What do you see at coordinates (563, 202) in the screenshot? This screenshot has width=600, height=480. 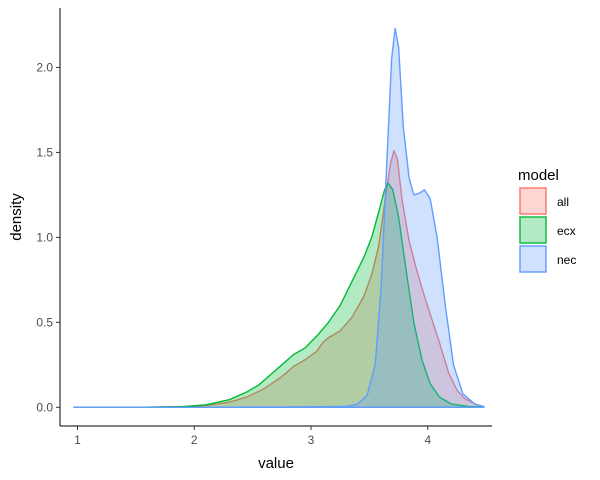 I see `legend-label-all: all` at bounding box center [563, 202].